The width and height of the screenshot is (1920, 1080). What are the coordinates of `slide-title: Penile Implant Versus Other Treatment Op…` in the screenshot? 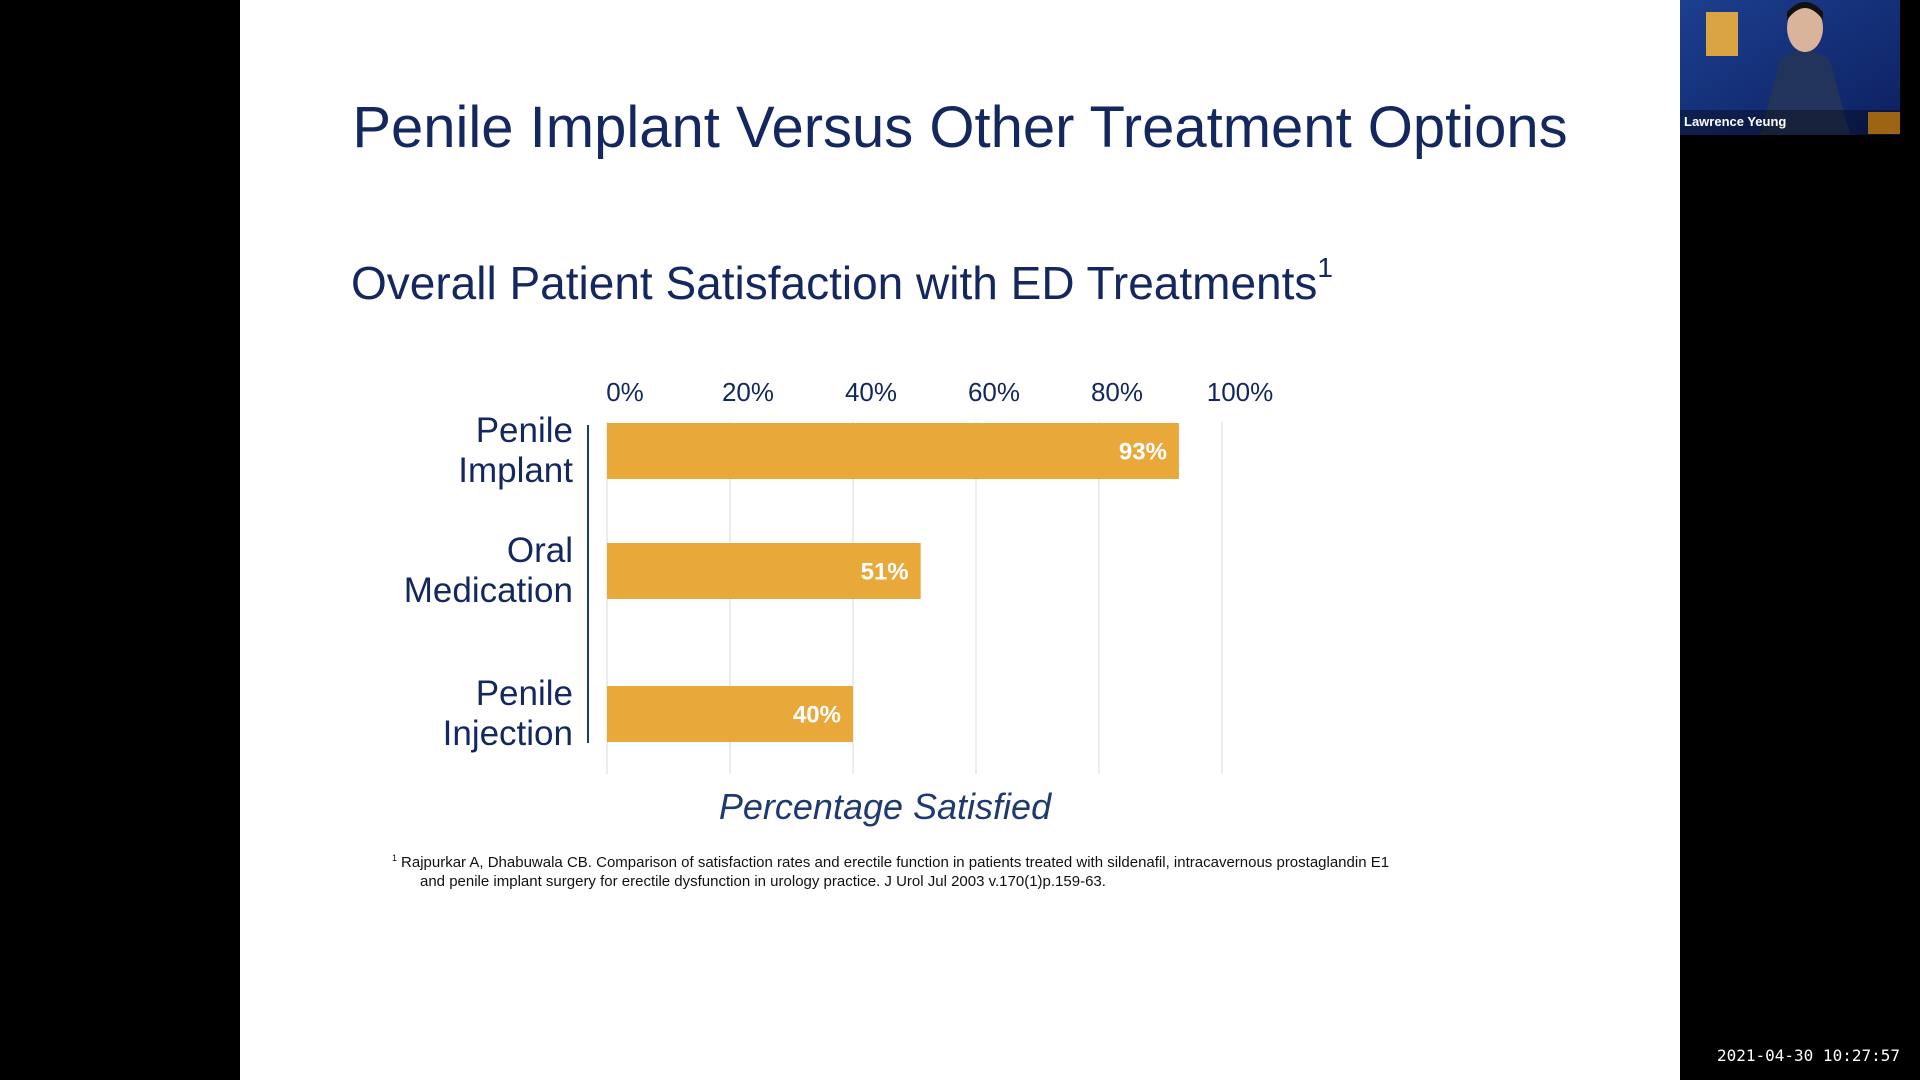 It's located at (960, 127).